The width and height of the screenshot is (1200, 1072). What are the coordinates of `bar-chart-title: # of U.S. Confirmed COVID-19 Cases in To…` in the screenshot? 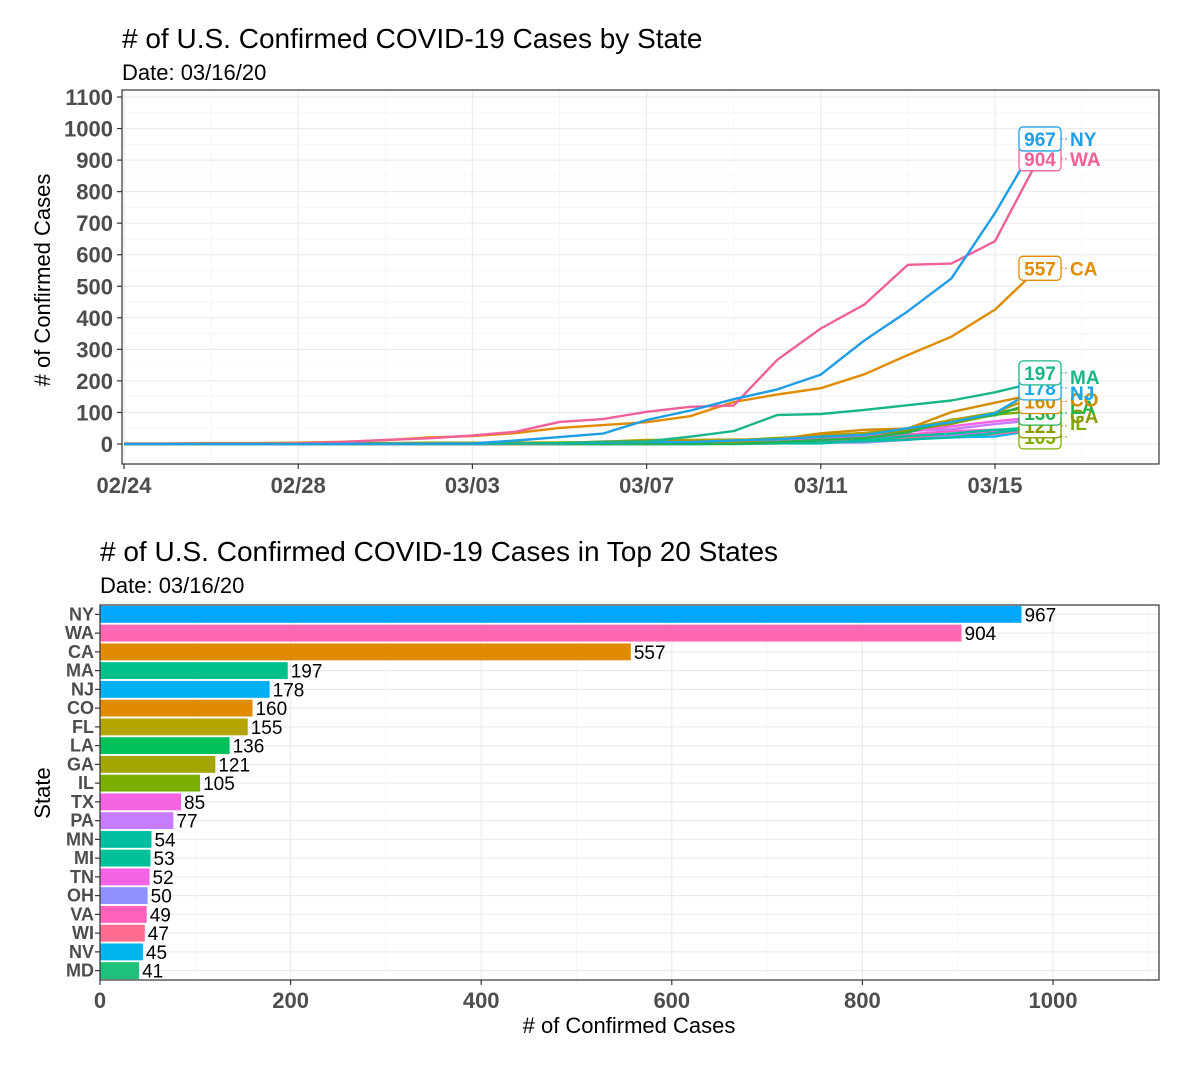 It's located at (439, 551).